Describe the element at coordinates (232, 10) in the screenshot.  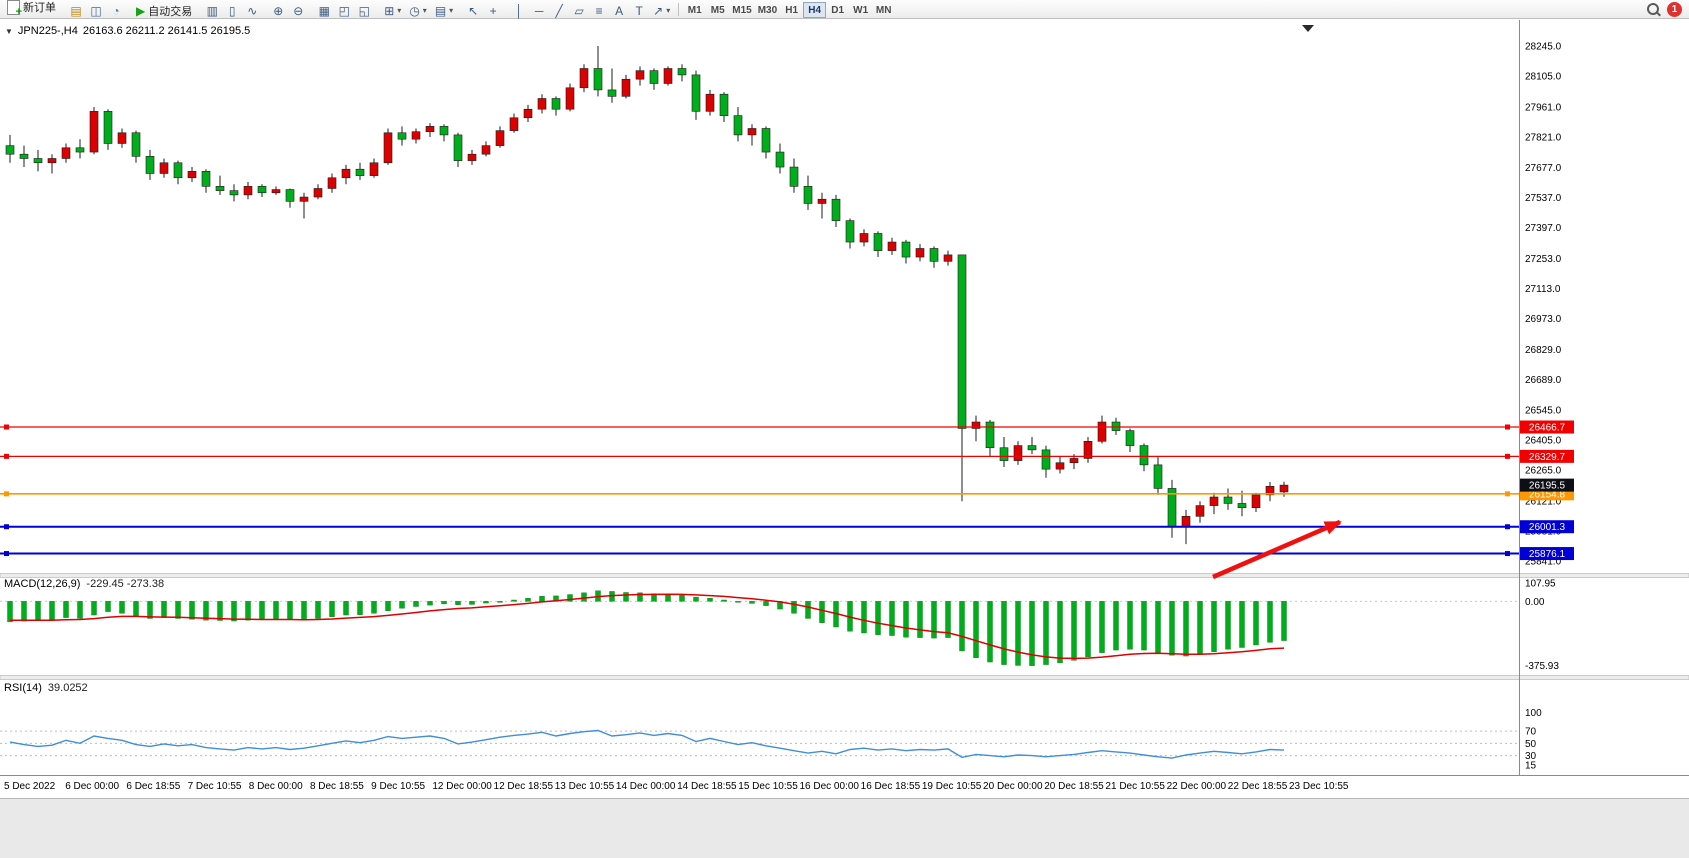
I see `candlestick-chart-button: ▯` at that location.